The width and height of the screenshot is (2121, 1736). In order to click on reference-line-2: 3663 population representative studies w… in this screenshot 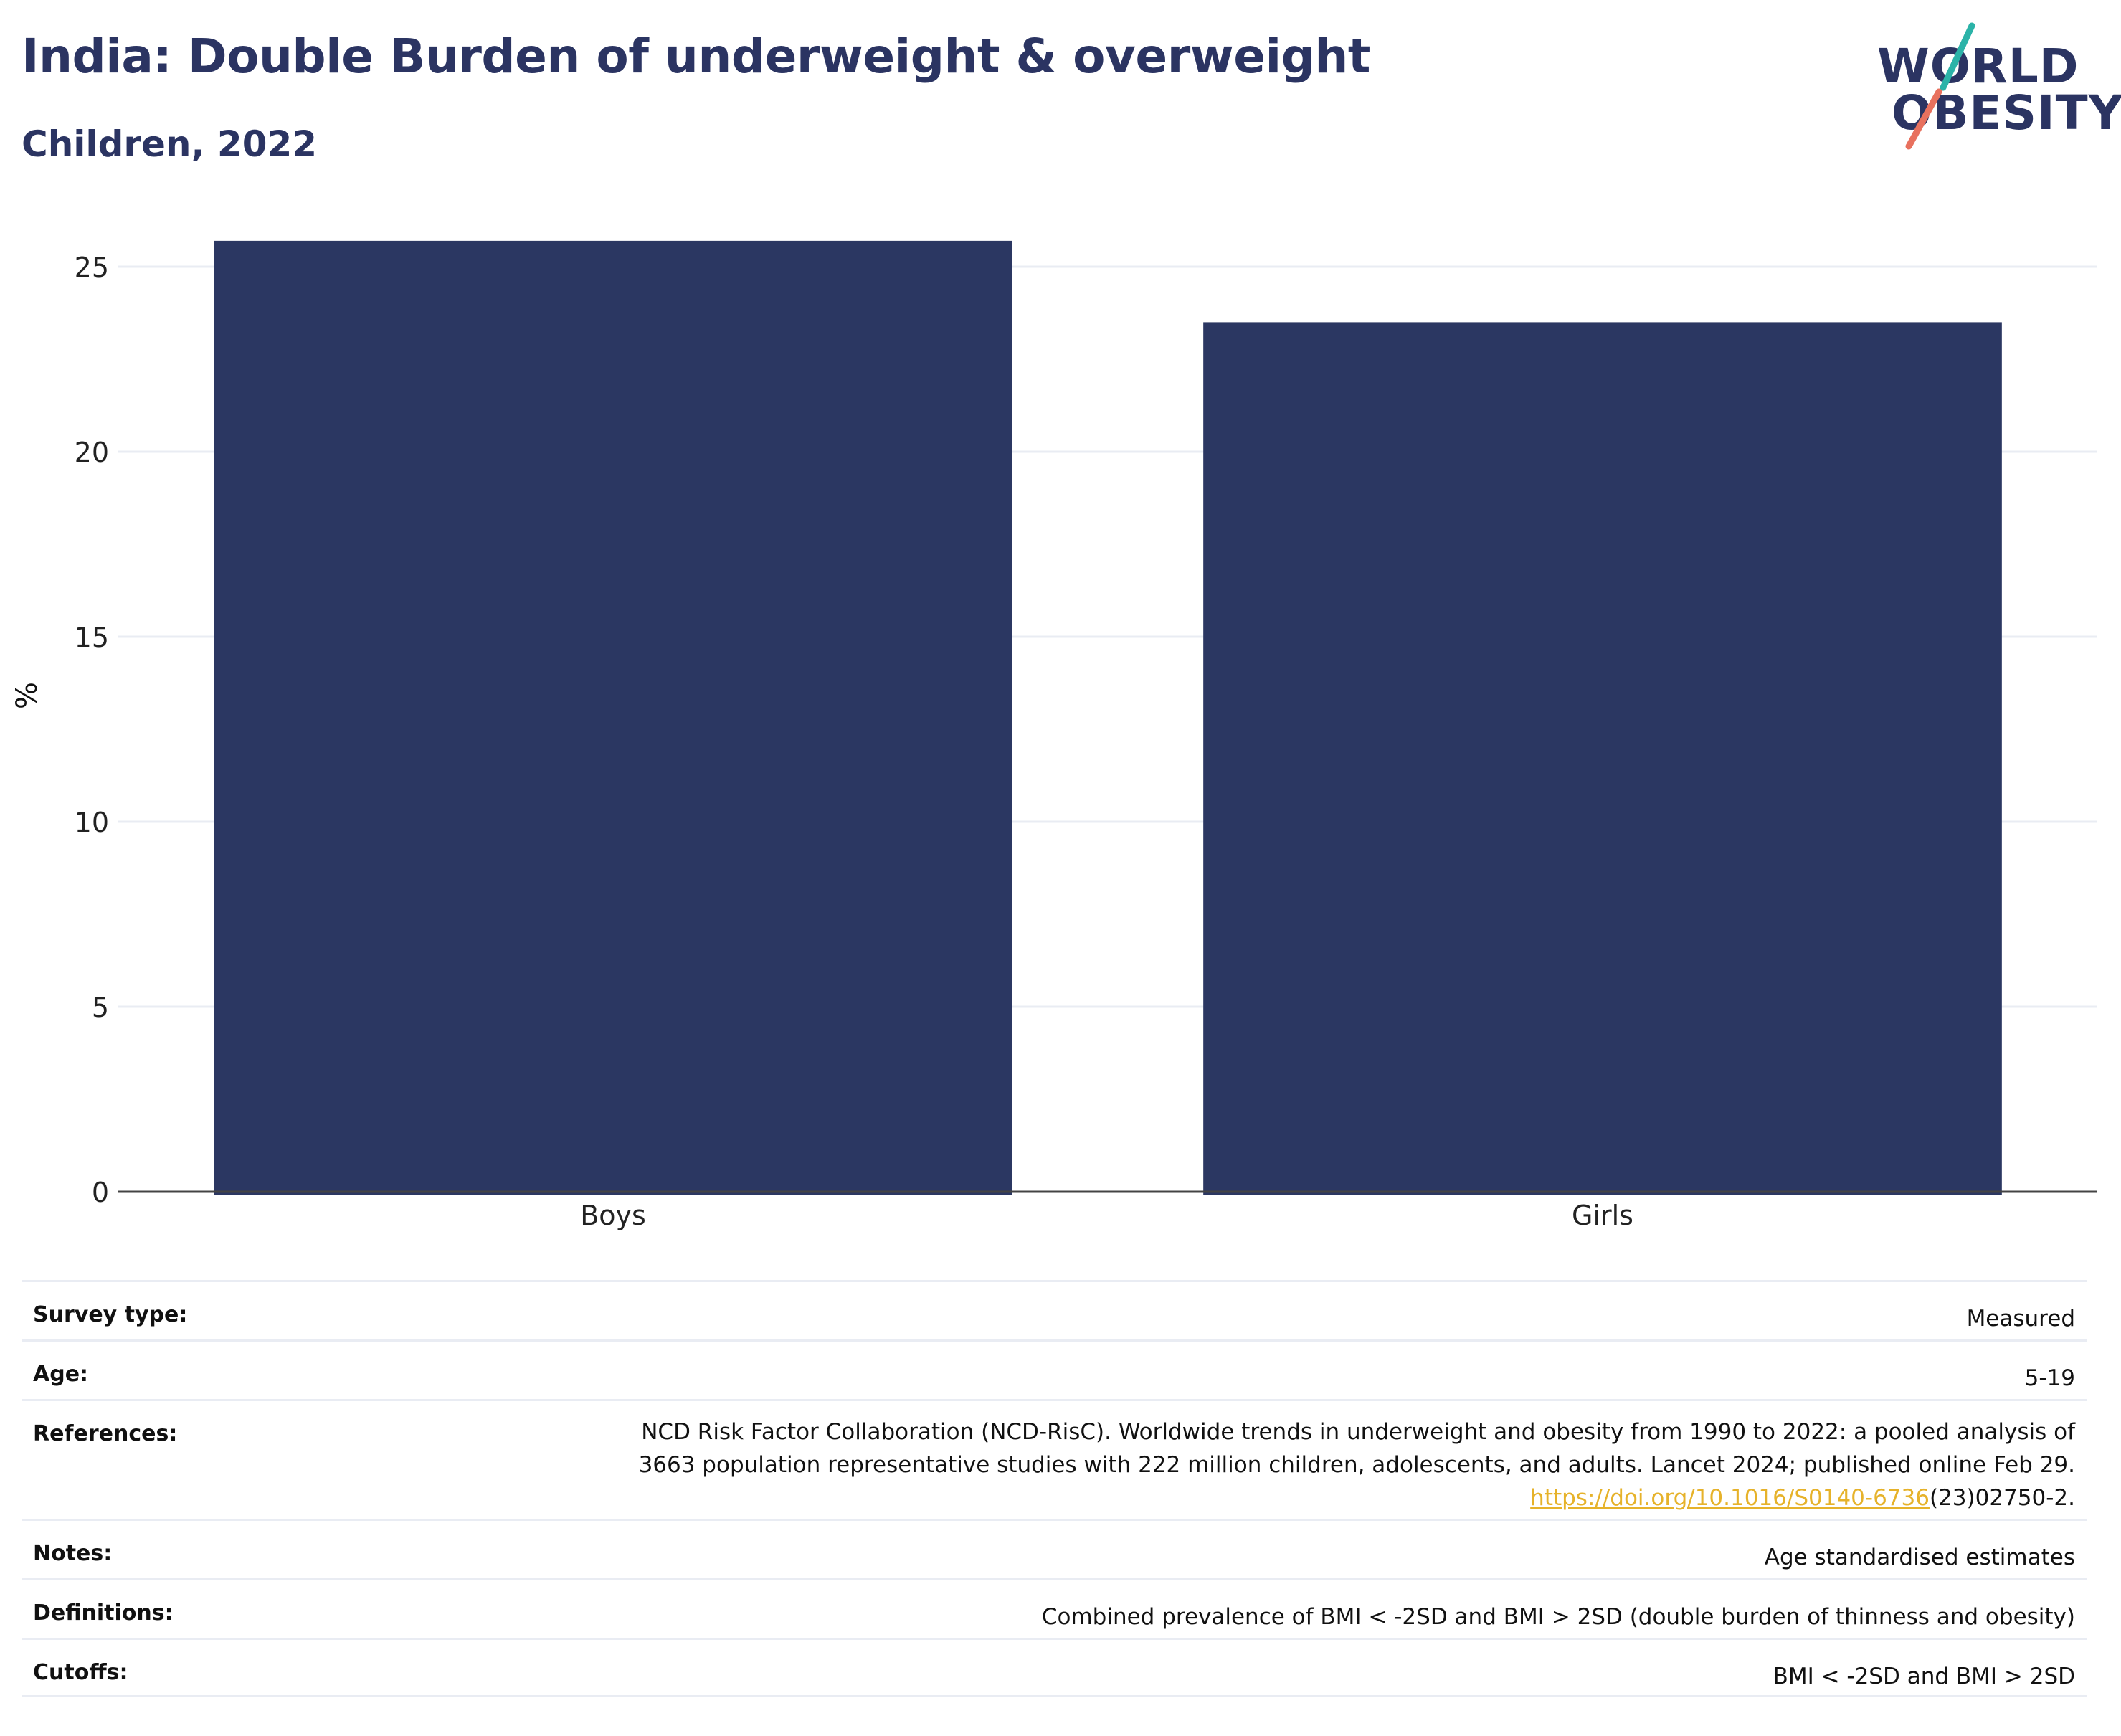, I will do `click(1356, 1465)`.